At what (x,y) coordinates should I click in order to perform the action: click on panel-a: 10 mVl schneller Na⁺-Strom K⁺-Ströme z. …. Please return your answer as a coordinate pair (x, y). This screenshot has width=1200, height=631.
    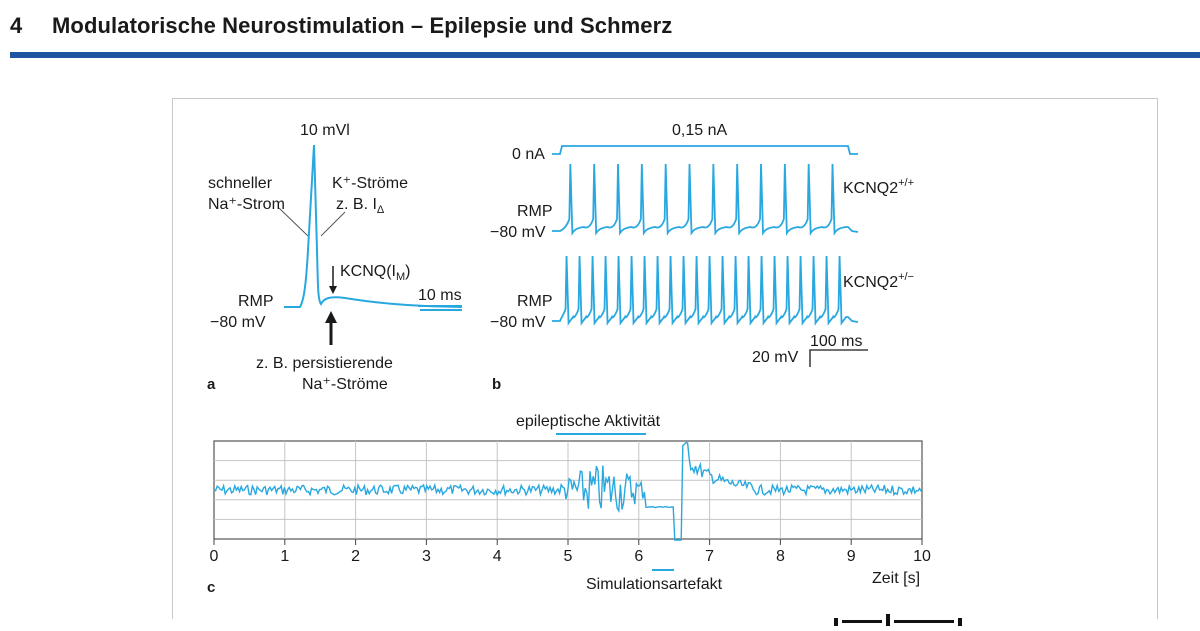
    Looking at the image, I should click on (335, 257).